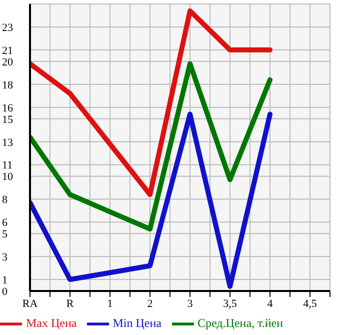  I want to click on y-tick-label: 5, so click(5, 234).